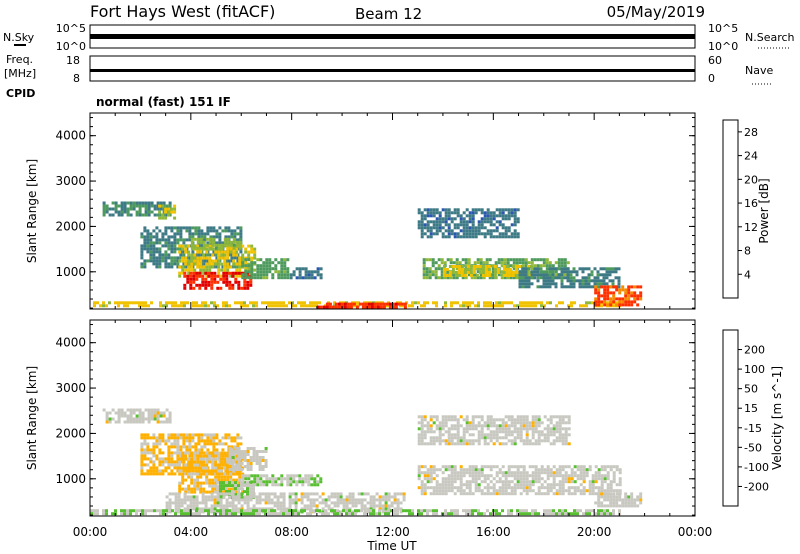 Image resolution: width=800 pixels, height=554 pixels. What do you see at coordinates (20, 73) in the screenshot?
I see `freq-unit-label: [MHz]` at bounding box center [20, 73].